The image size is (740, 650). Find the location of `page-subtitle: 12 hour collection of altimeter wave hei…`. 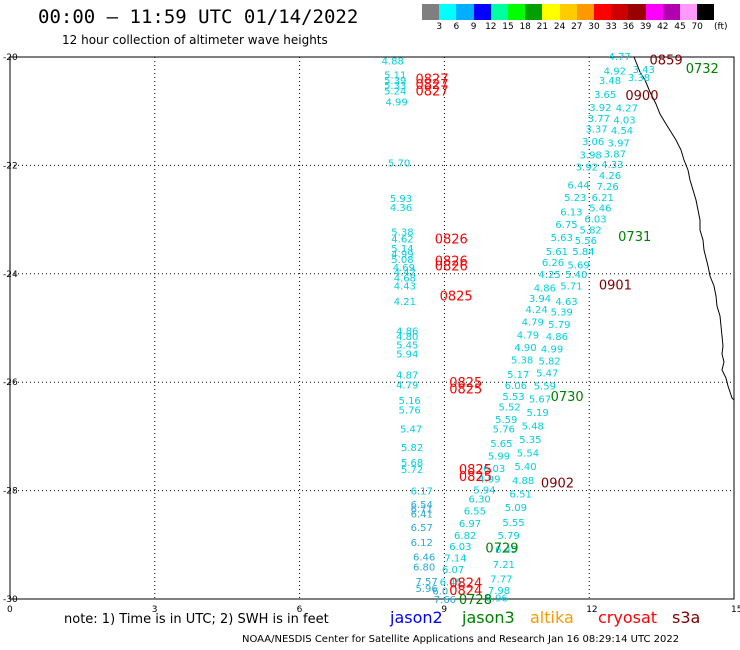

page-subtitle: 12 hour collection of altimeter wave hei… is located at coordinates (195, 40).